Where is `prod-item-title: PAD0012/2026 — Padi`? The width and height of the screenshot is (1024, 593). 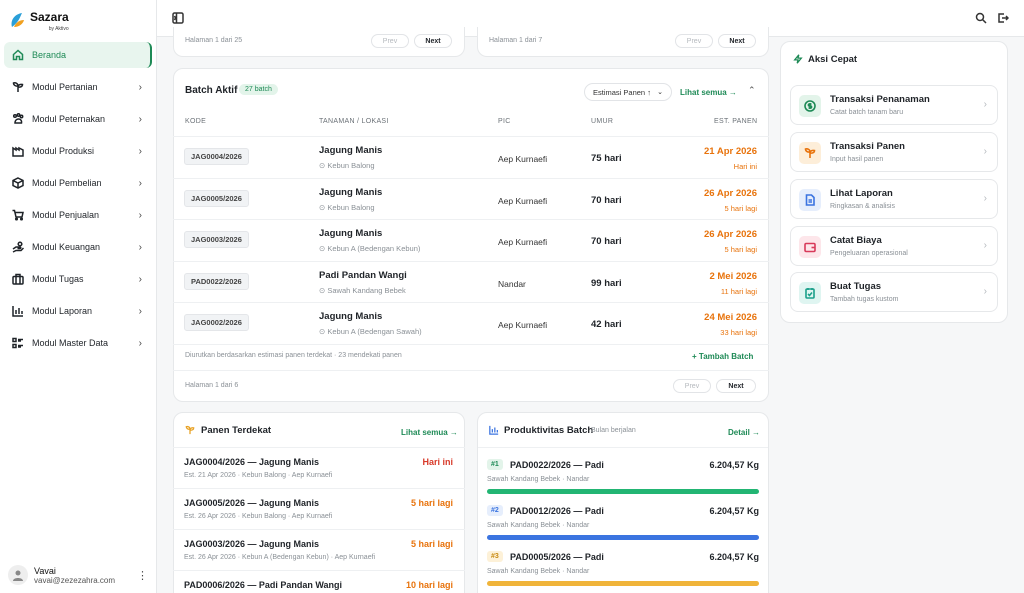 prod-item-title: PAD0012/2026 — Padi is located at coordinates (557, 511).